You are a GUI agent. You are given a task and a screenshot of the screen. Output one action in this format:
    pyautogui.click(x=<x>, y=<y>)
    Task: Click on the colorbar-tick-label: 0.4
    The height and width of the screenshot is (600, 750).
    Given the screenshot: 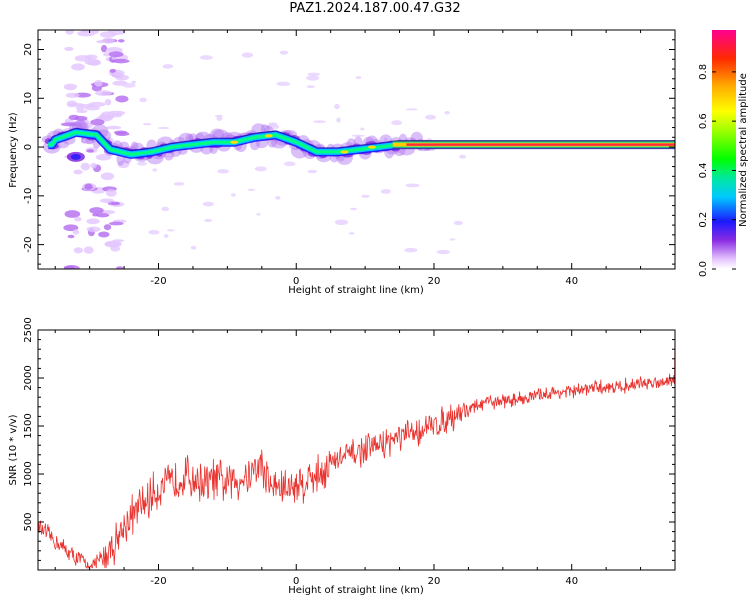 What is the action you would take?
    pyautogui.click(x=703, y=170)
    